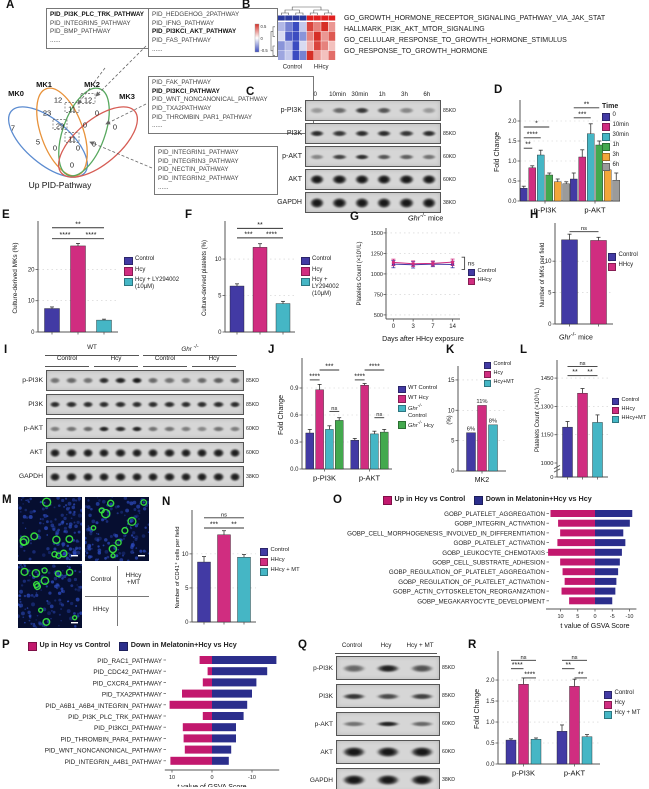 This screenshot has width=649, height=789. What do you see at coordinates (378, 316) in the screenshot?
I see `svg-text: 500` at bounding box center [378, 316].